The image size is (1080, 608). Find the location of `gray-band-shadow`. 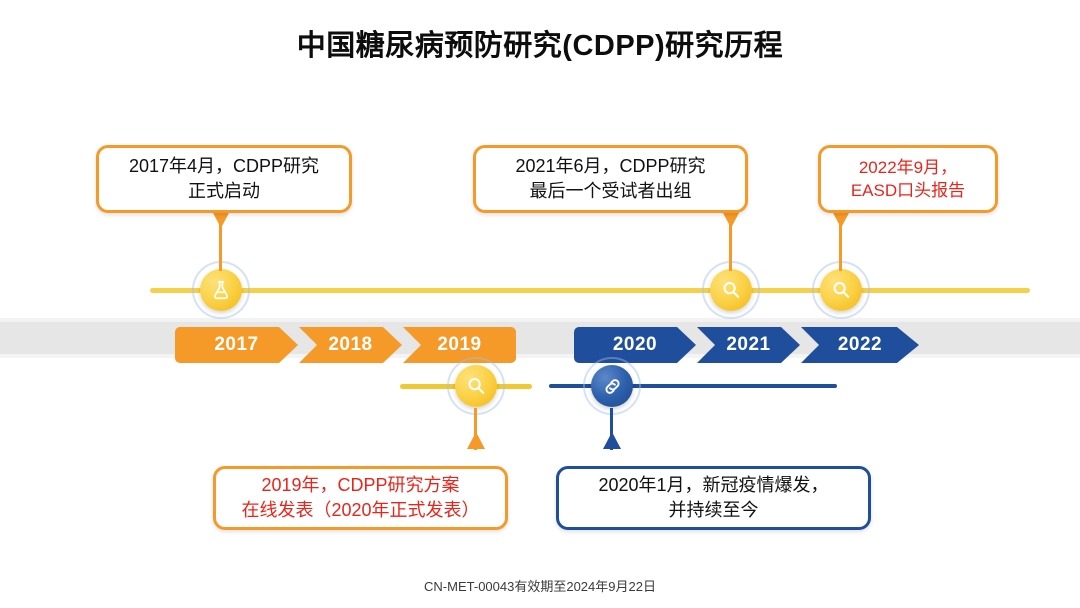

gray-band-shadow is located at coordinates (540, 356).